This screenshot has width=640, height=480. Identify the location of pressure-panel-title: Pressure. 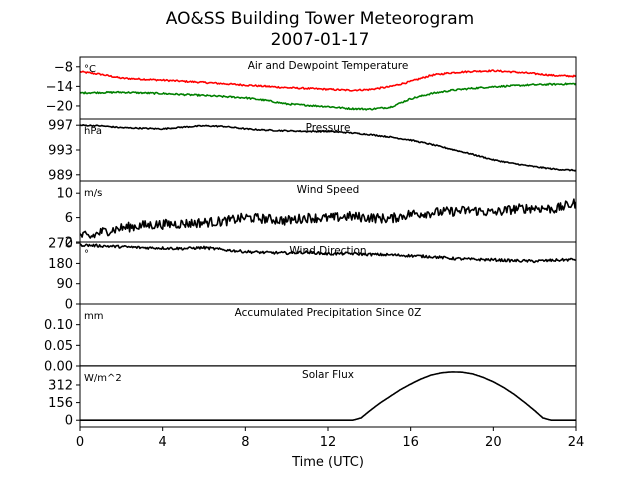
(328, 128).